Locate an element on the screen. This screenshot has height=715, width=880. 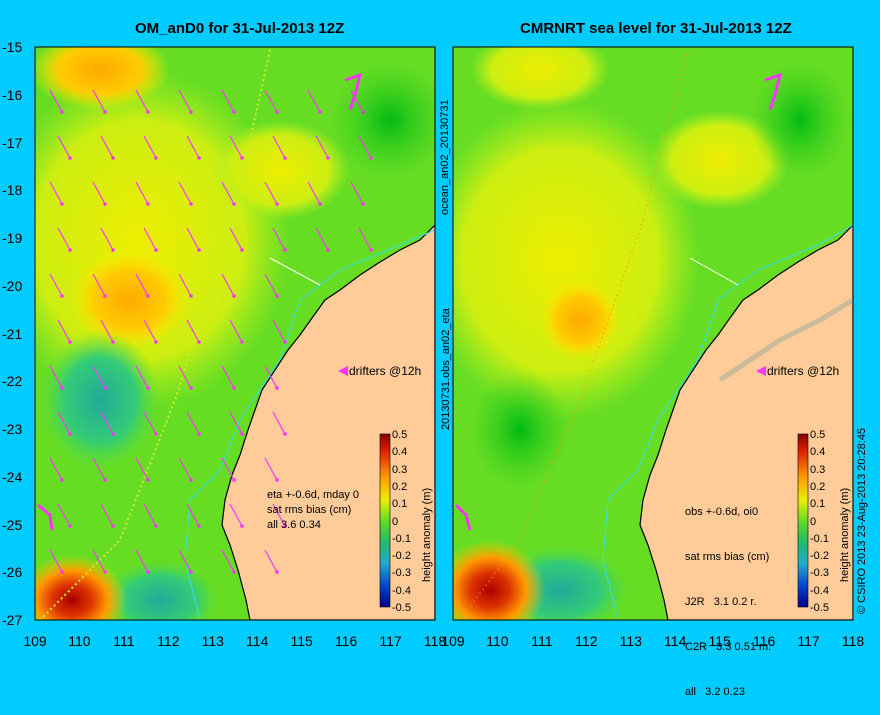
stats-line: J2R 3.1 0.2 r. is located at coordinates (721, 602).